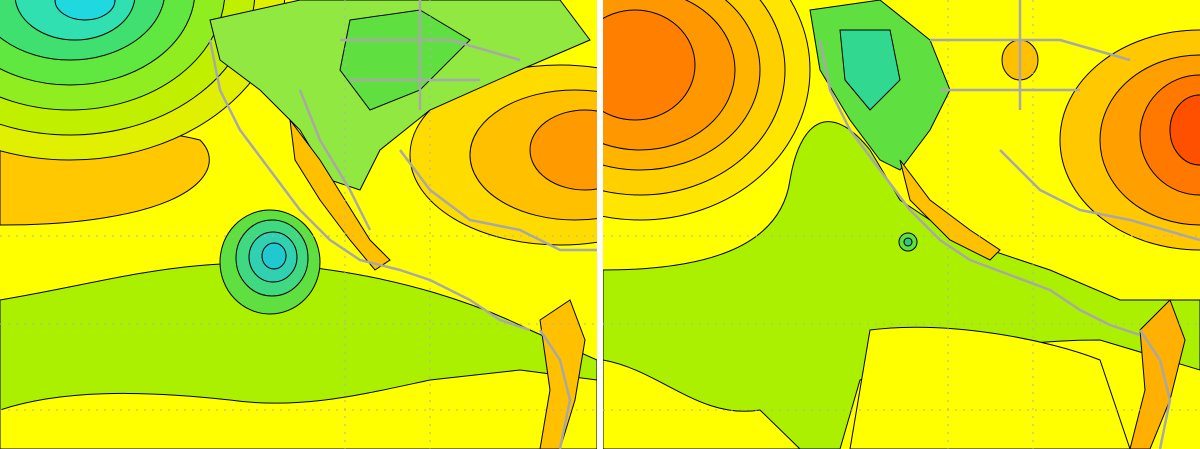  Describe the element at coordinates (908, 242) in the screenshot. I see `small-low-core` at that location.